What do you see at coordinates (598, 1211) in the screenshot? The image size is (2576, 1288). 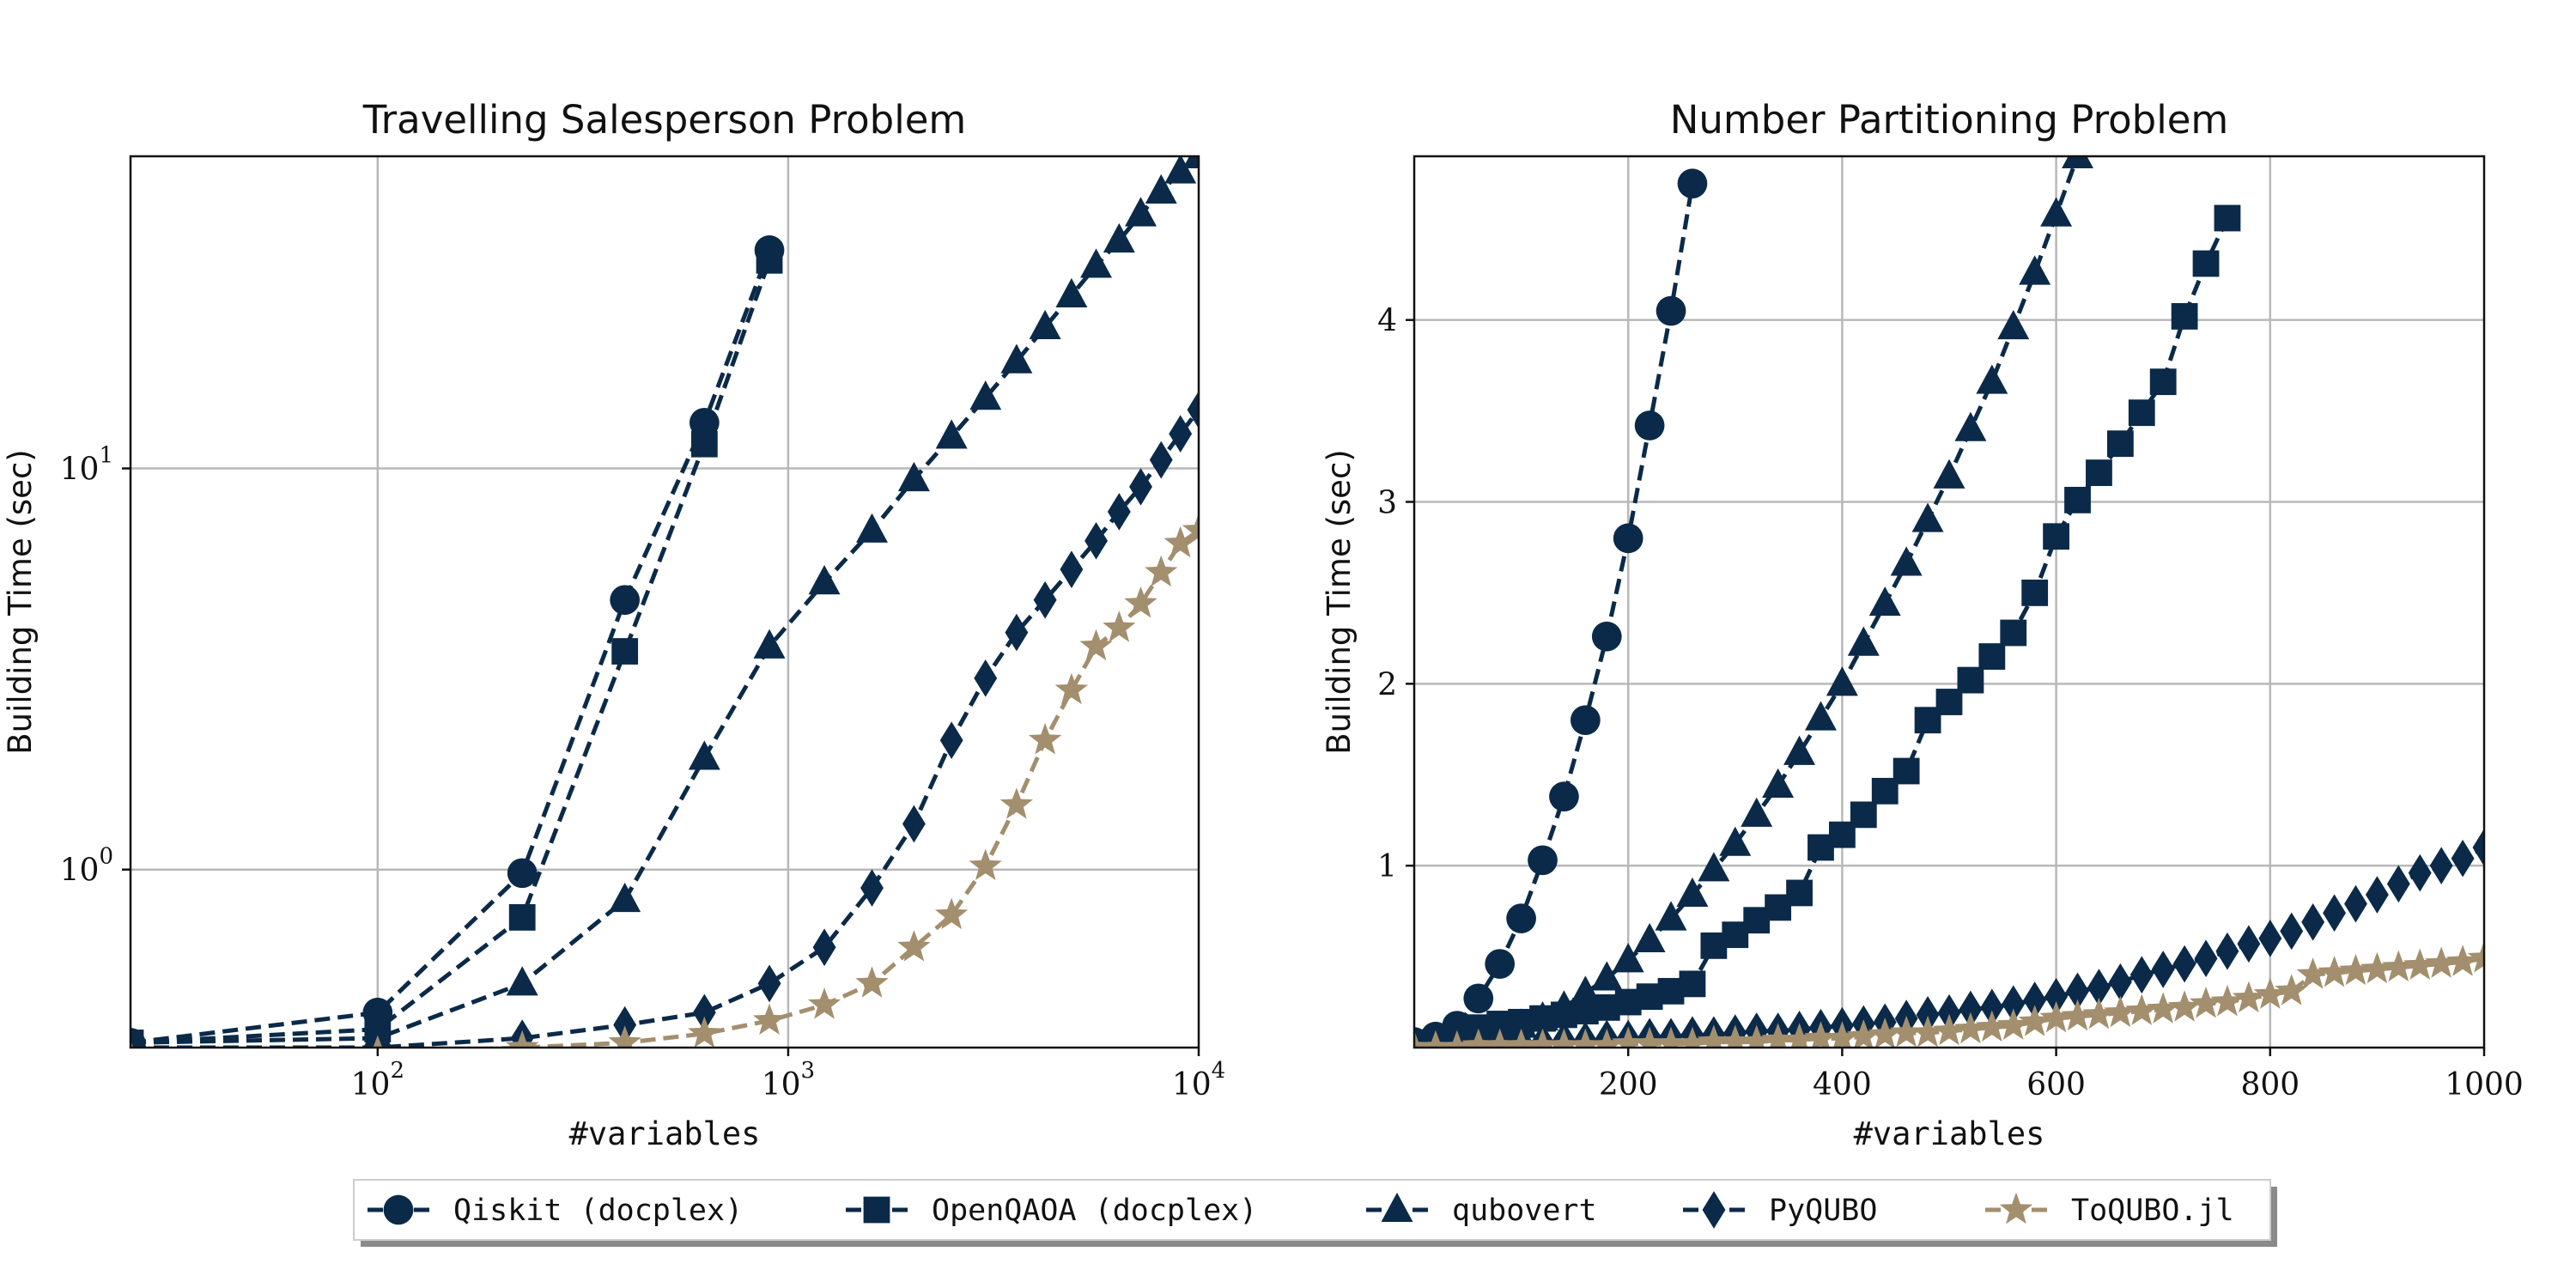 I see `legend-label: Qiskit (docplex)` at bounding box center [598, 1211].